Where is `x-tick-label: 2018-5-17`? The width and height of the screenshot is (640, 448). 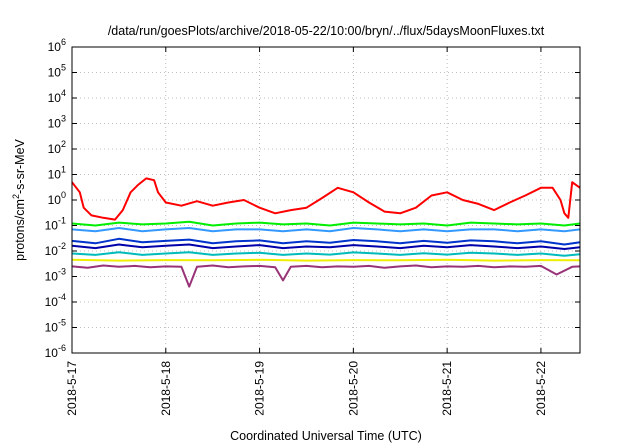
x-tick-label: 2018-5-17 is located at coordinates (72, 388).